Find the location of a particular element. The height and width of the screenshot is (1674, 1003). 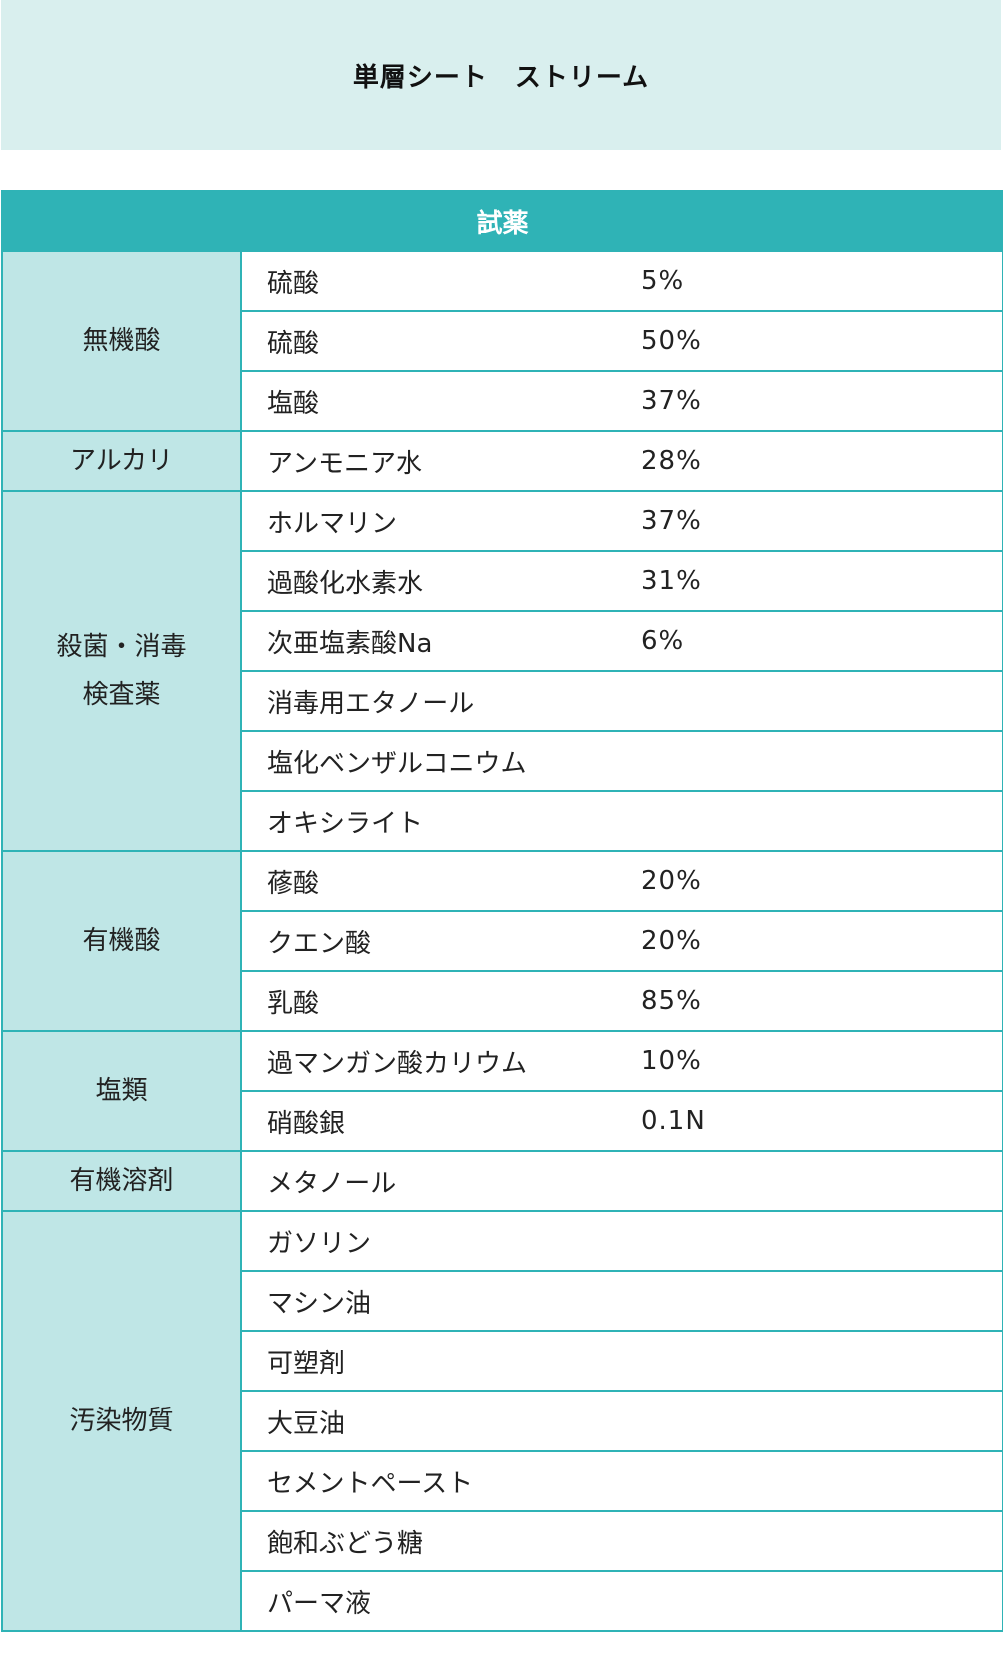

category-cell: 無機酸 is located at coordinates (121, 341).